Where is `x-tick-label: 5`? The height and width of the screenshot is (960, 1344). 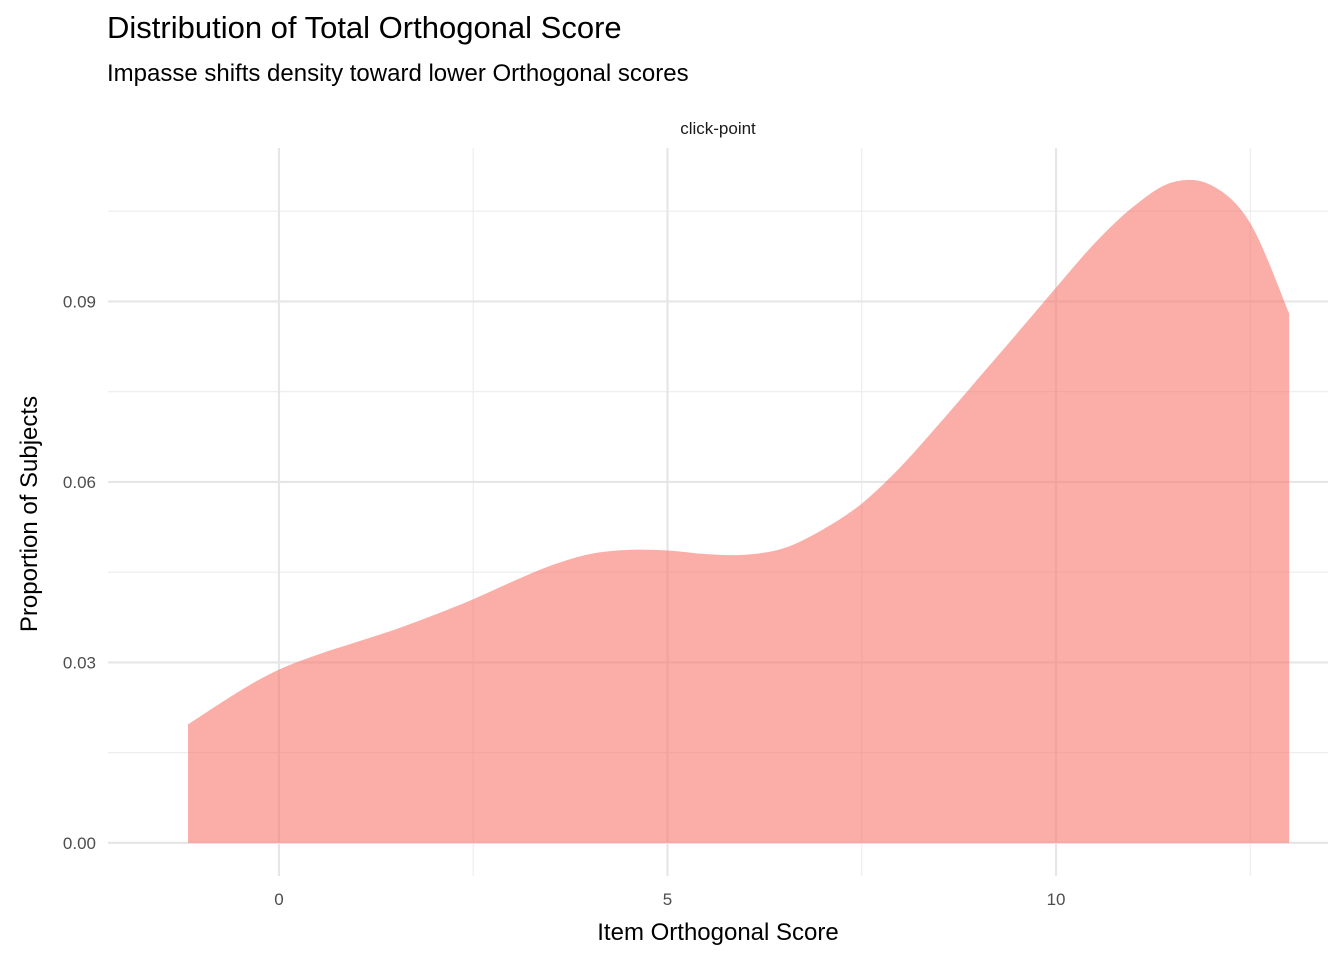
x-tick-label: 5 is located at coordinates (667, 899).